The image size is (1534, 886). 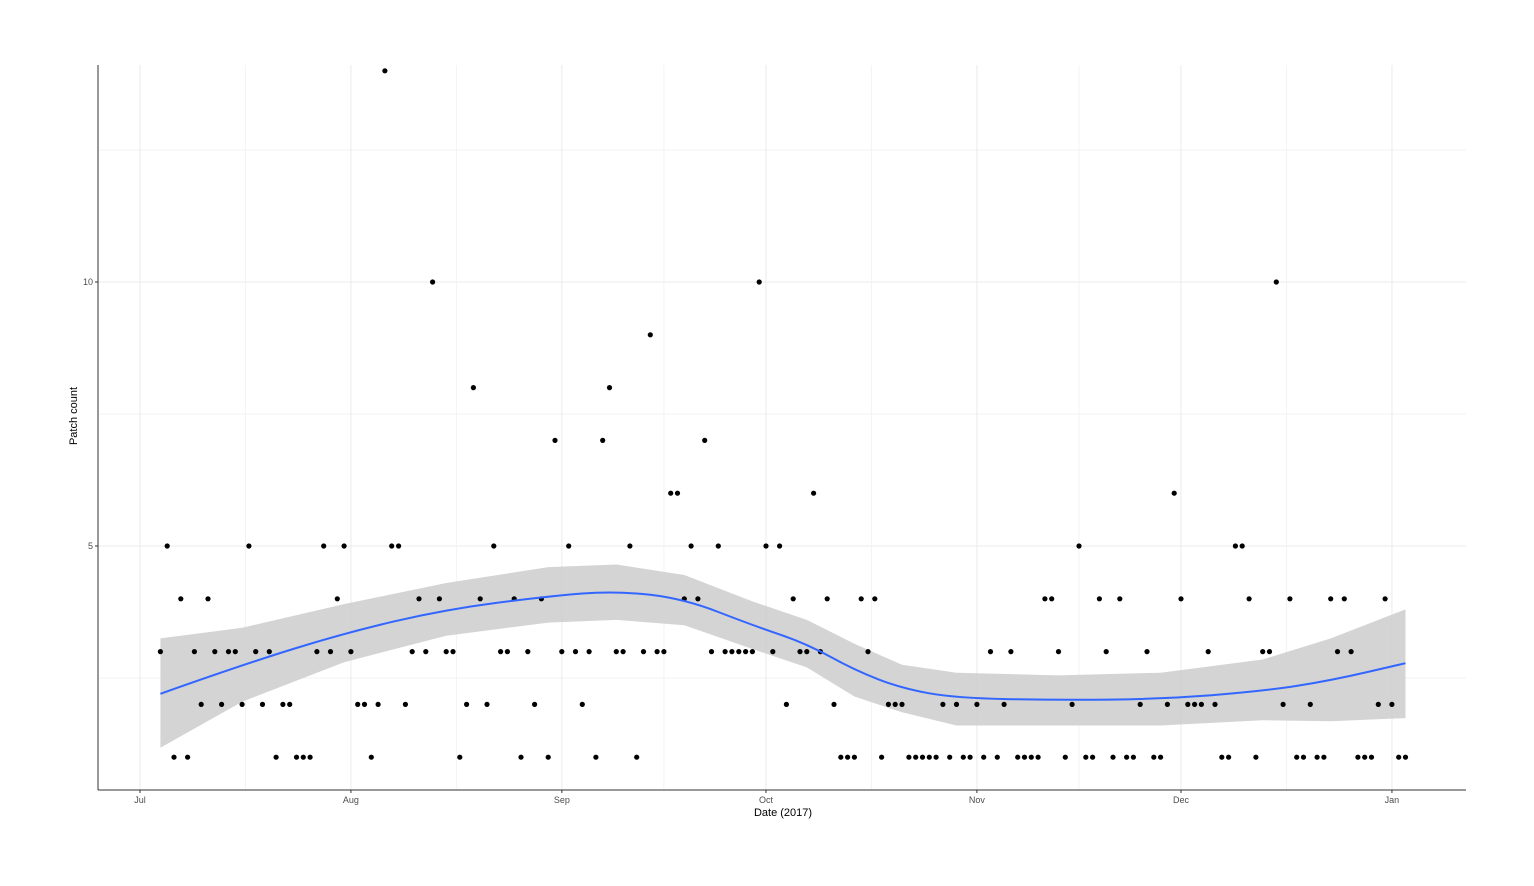 I want to click on y-tick-label: 5, so click(x=90, y=546).